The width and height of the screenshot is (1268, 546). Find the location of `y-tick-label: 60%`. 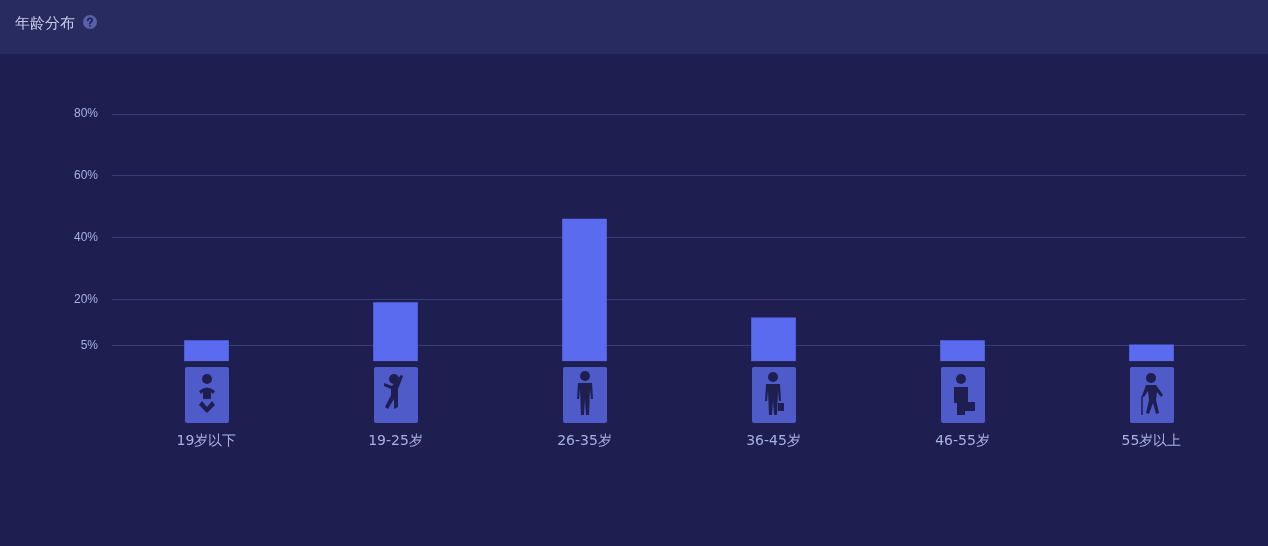

y-tick-label: 60% is located at coordinates (86, 175).